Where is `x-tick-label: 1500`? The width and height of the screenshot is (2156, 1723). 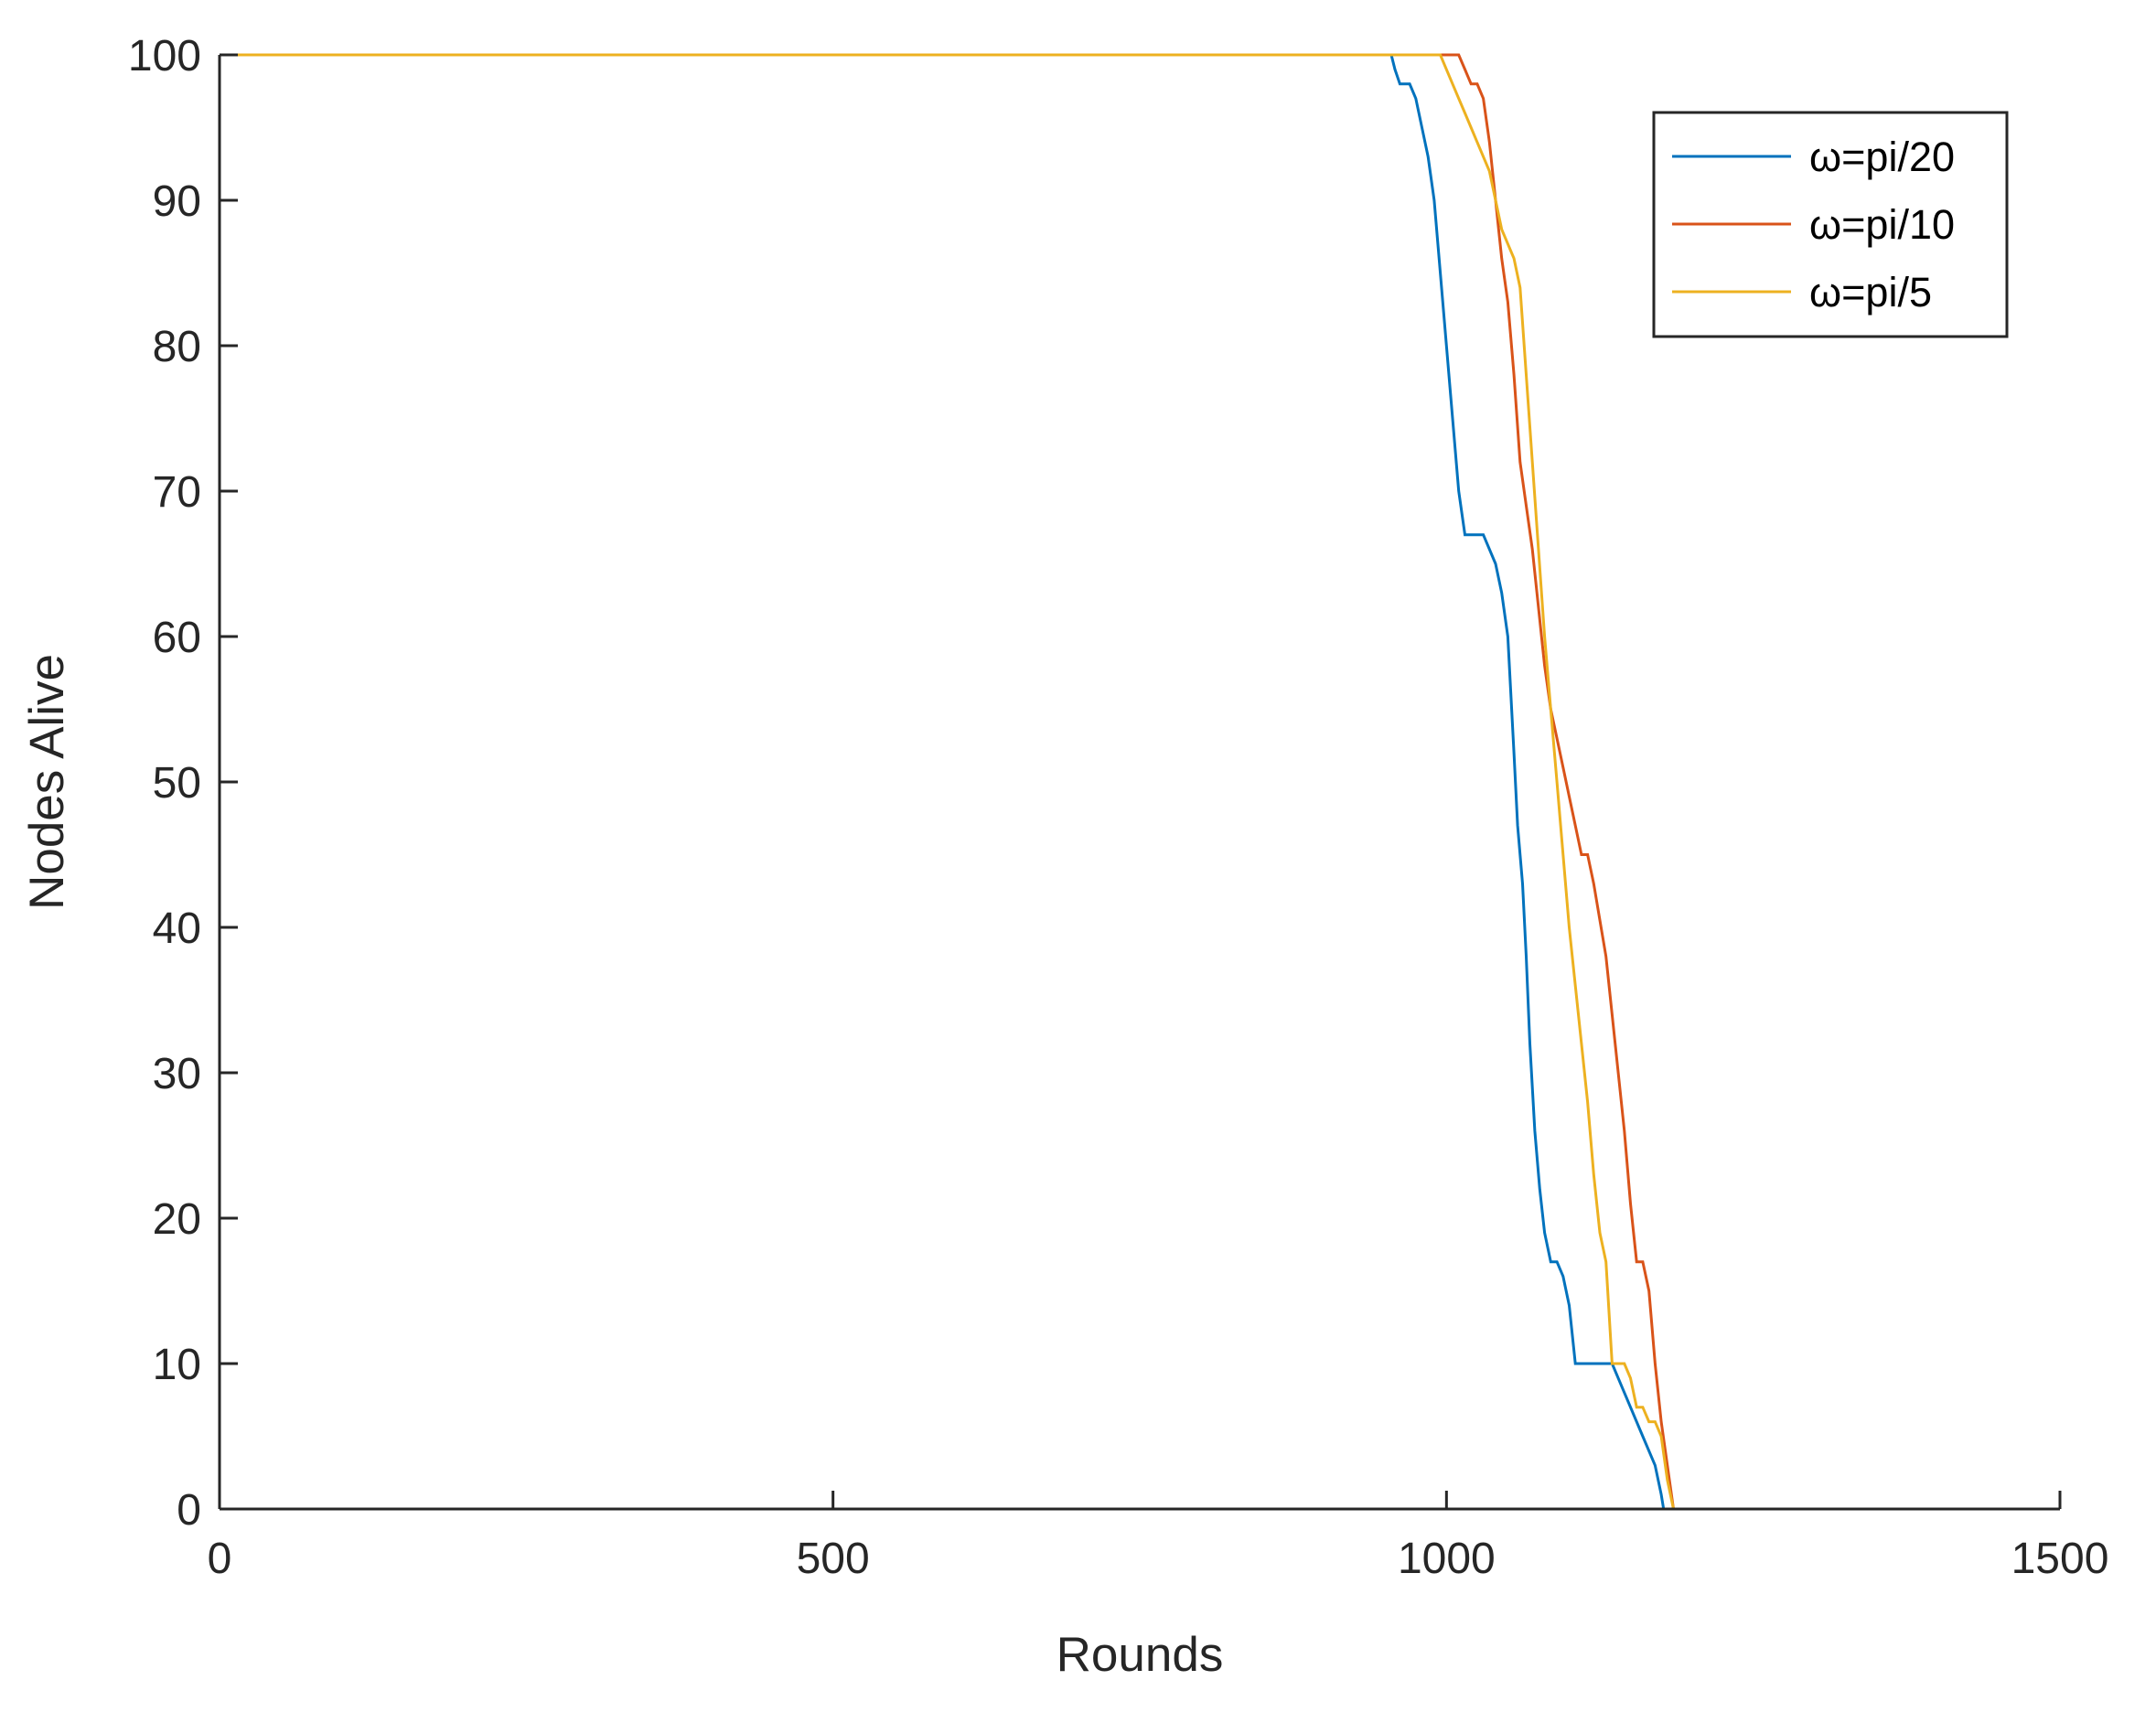 x-tick-label: 1500 is located at coordinates (2060, 1559).